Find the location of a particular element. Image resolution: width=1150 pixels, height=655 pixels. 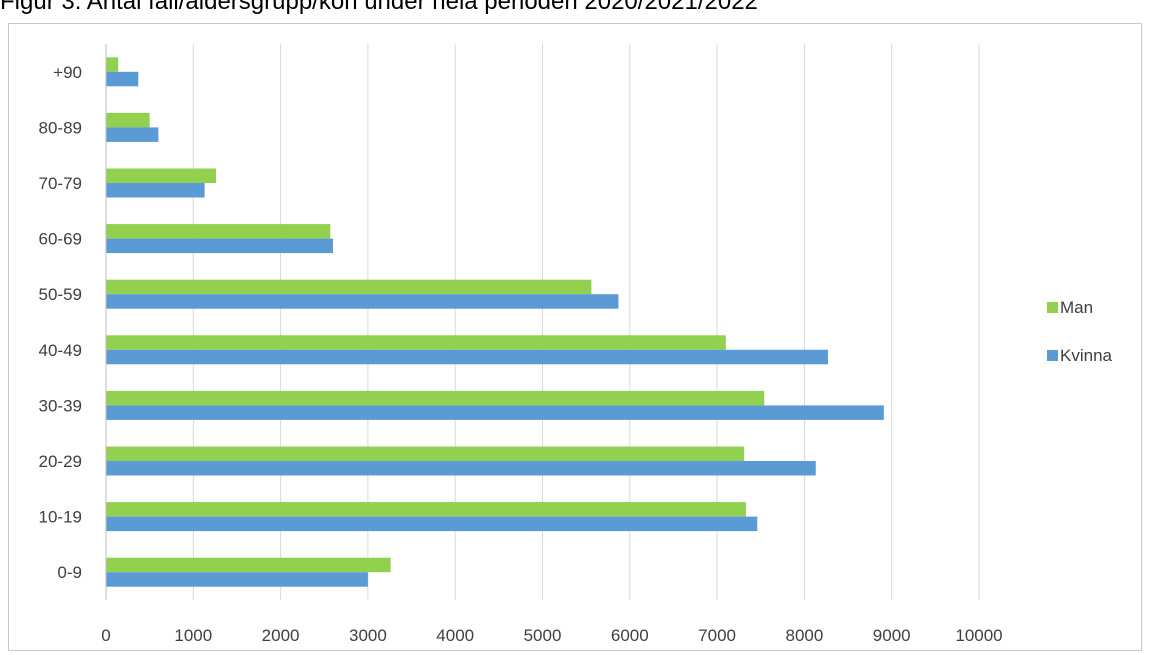

x-tick-label: 2000 is located at coordinates (281, 635).